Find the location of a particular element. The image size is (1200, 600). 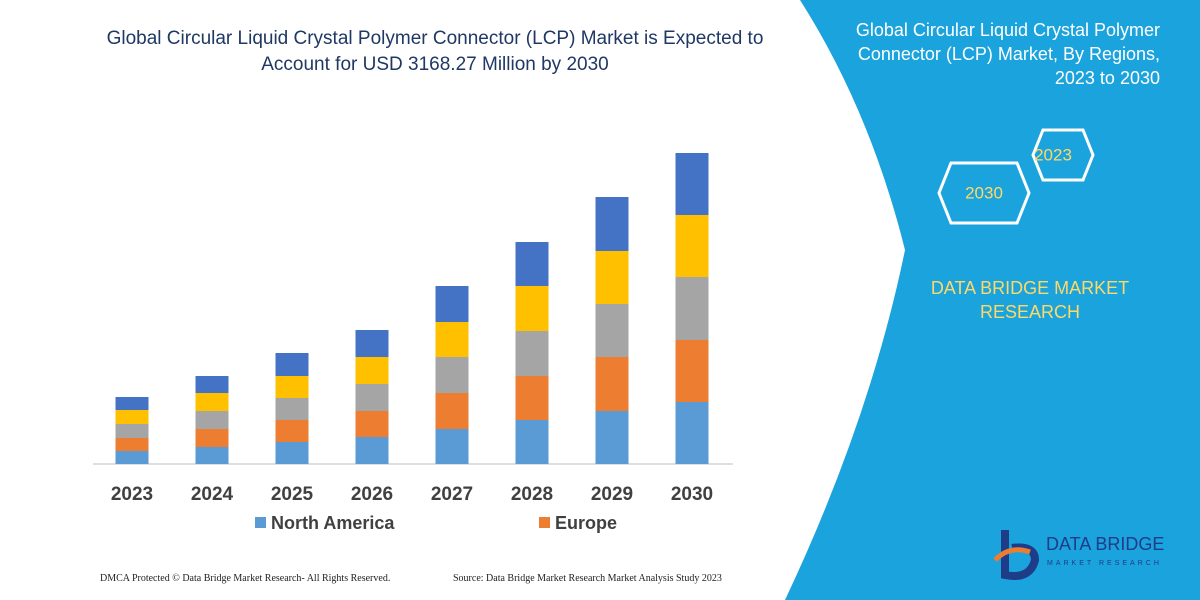

hexagon-label: 2023 is located at coordinates (1053, 154).